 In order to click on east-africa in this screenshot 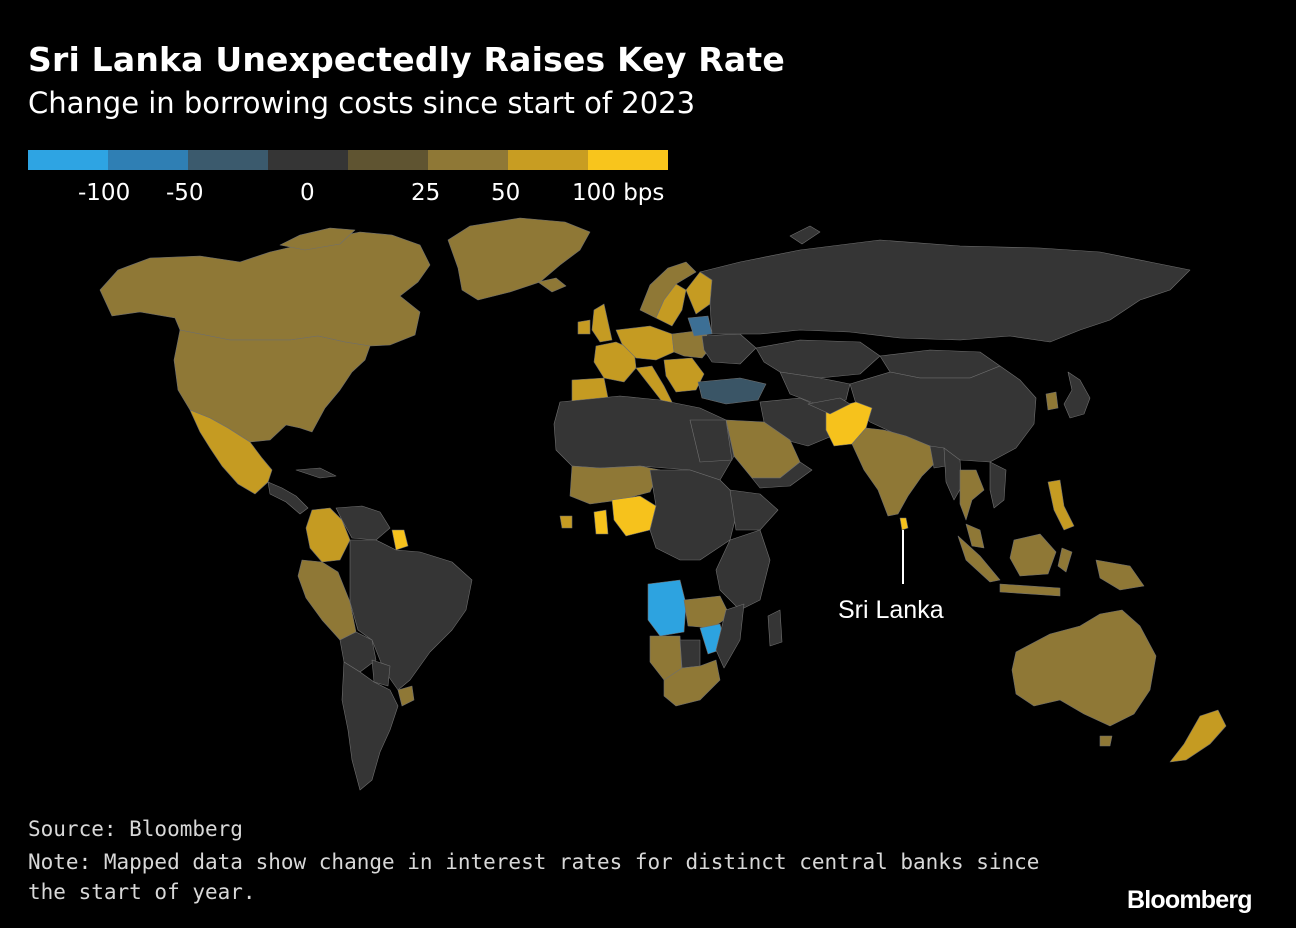, I will do `click(743, 570)`.